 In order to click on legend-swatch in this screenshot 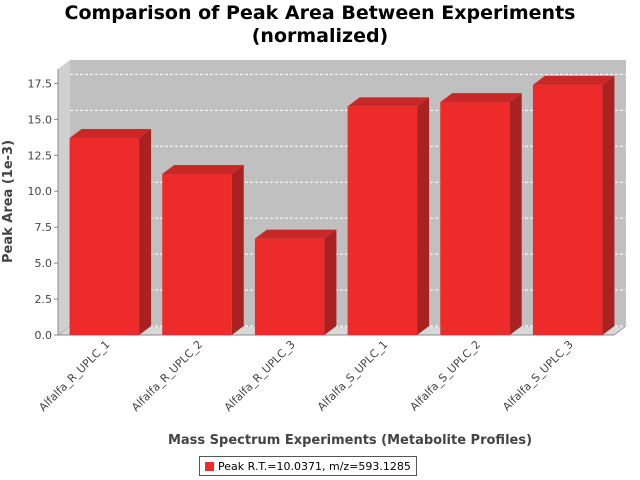, I will do `click(209, 466)`.